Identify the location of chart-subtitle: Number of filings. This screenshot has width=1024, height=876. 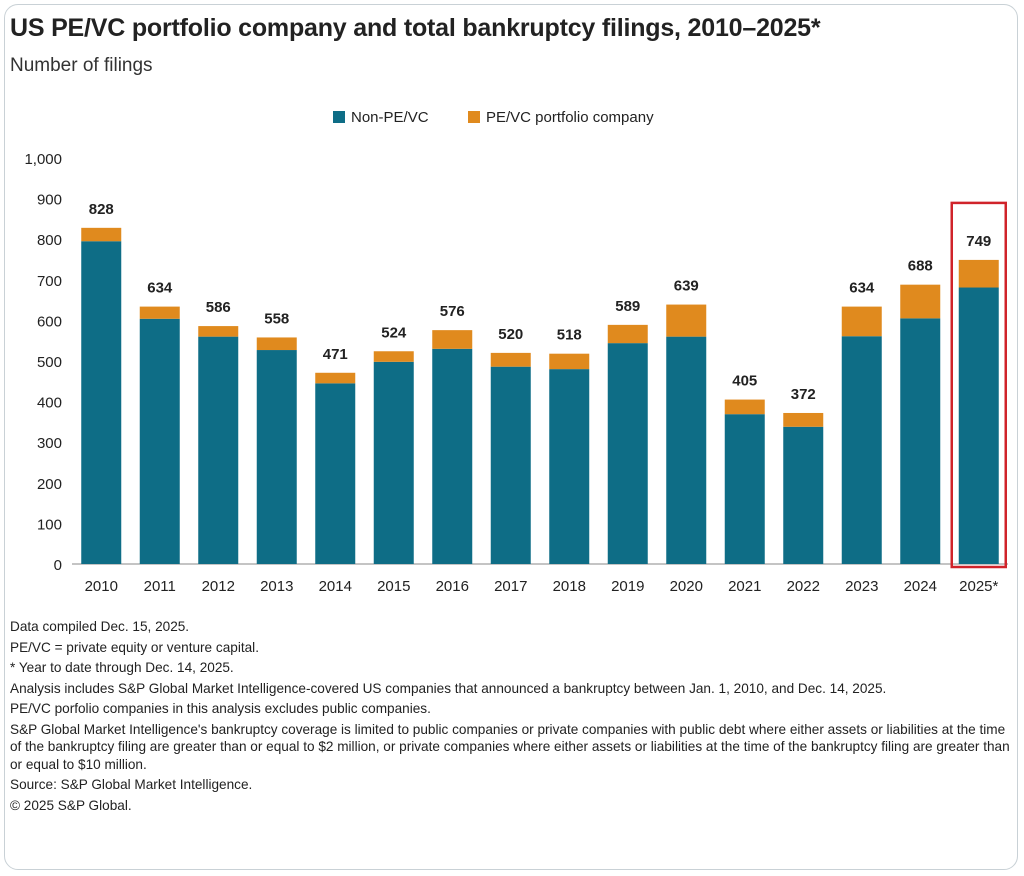
(81, 65).